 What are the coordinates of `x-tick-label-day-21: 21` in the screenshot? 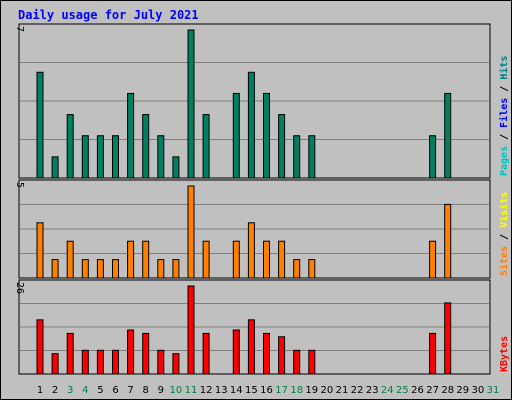 It's located at (342, 390).